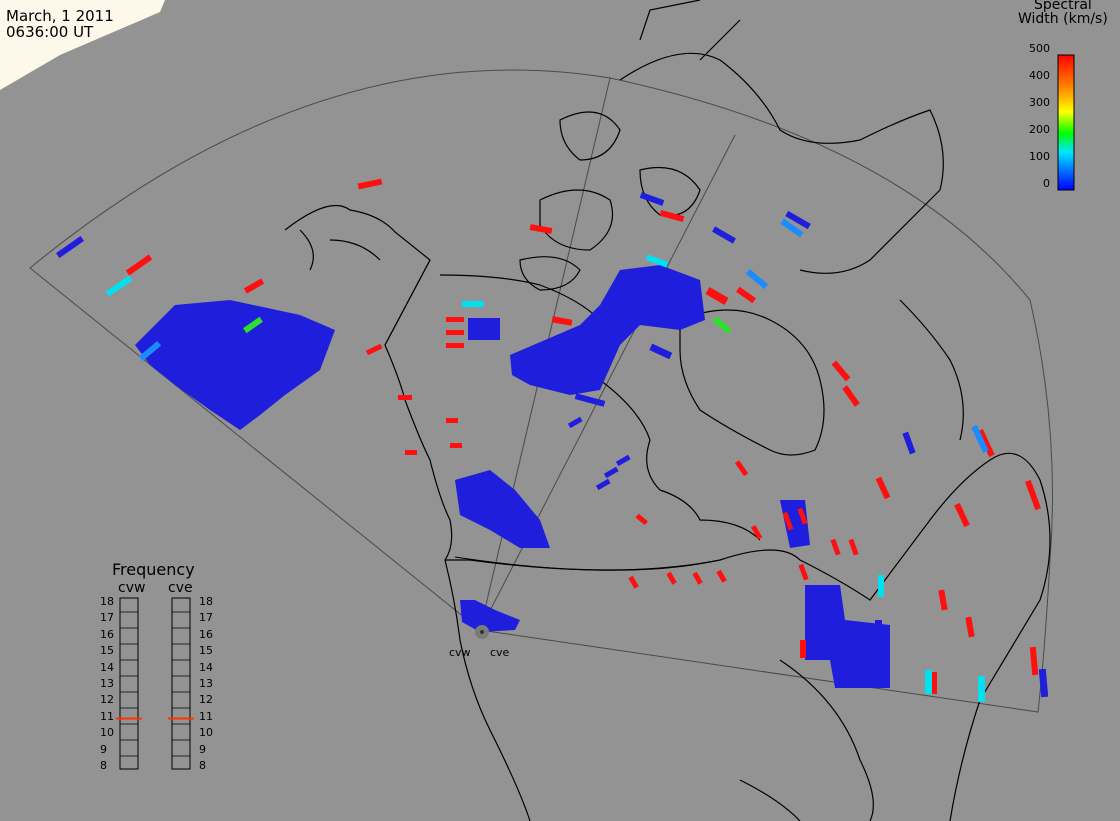  Describe the element at coordinates (490, 616) in the screenshot. I see `echo-near-radar` at that location.